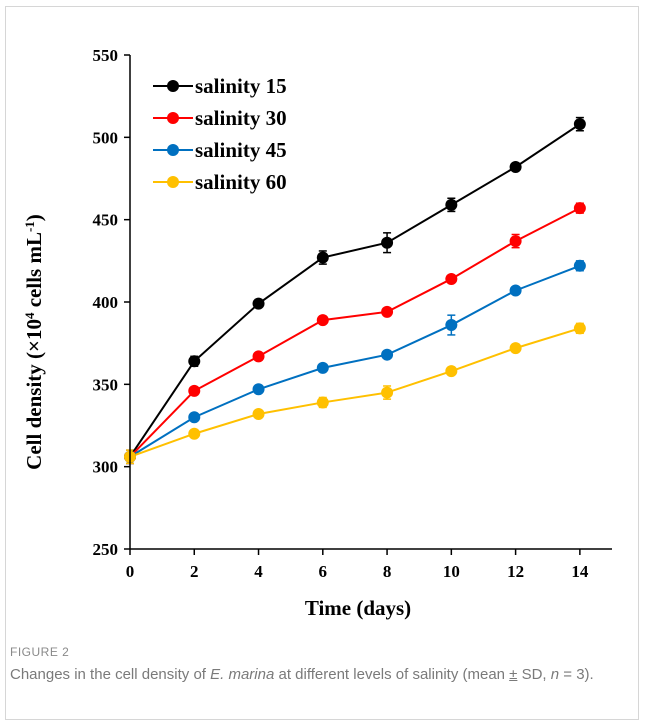  I want to click on caption-part1: Changes in the cell density of, so click(110, 674).